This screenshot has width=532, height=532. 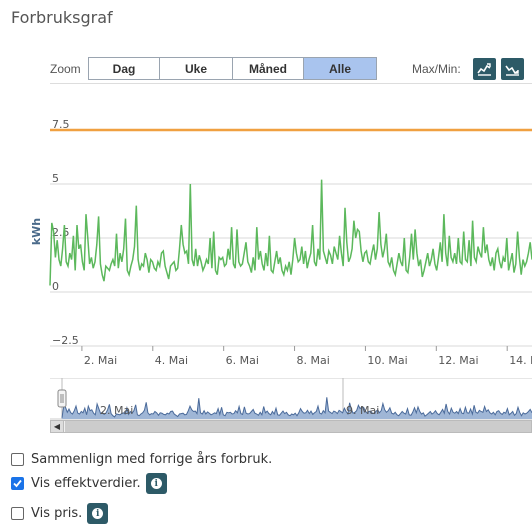 What do you see at coordinates (520, 360) in the screenshot?
I see `x-tick-label: 14. Mai` at bounding box center [520, 360].